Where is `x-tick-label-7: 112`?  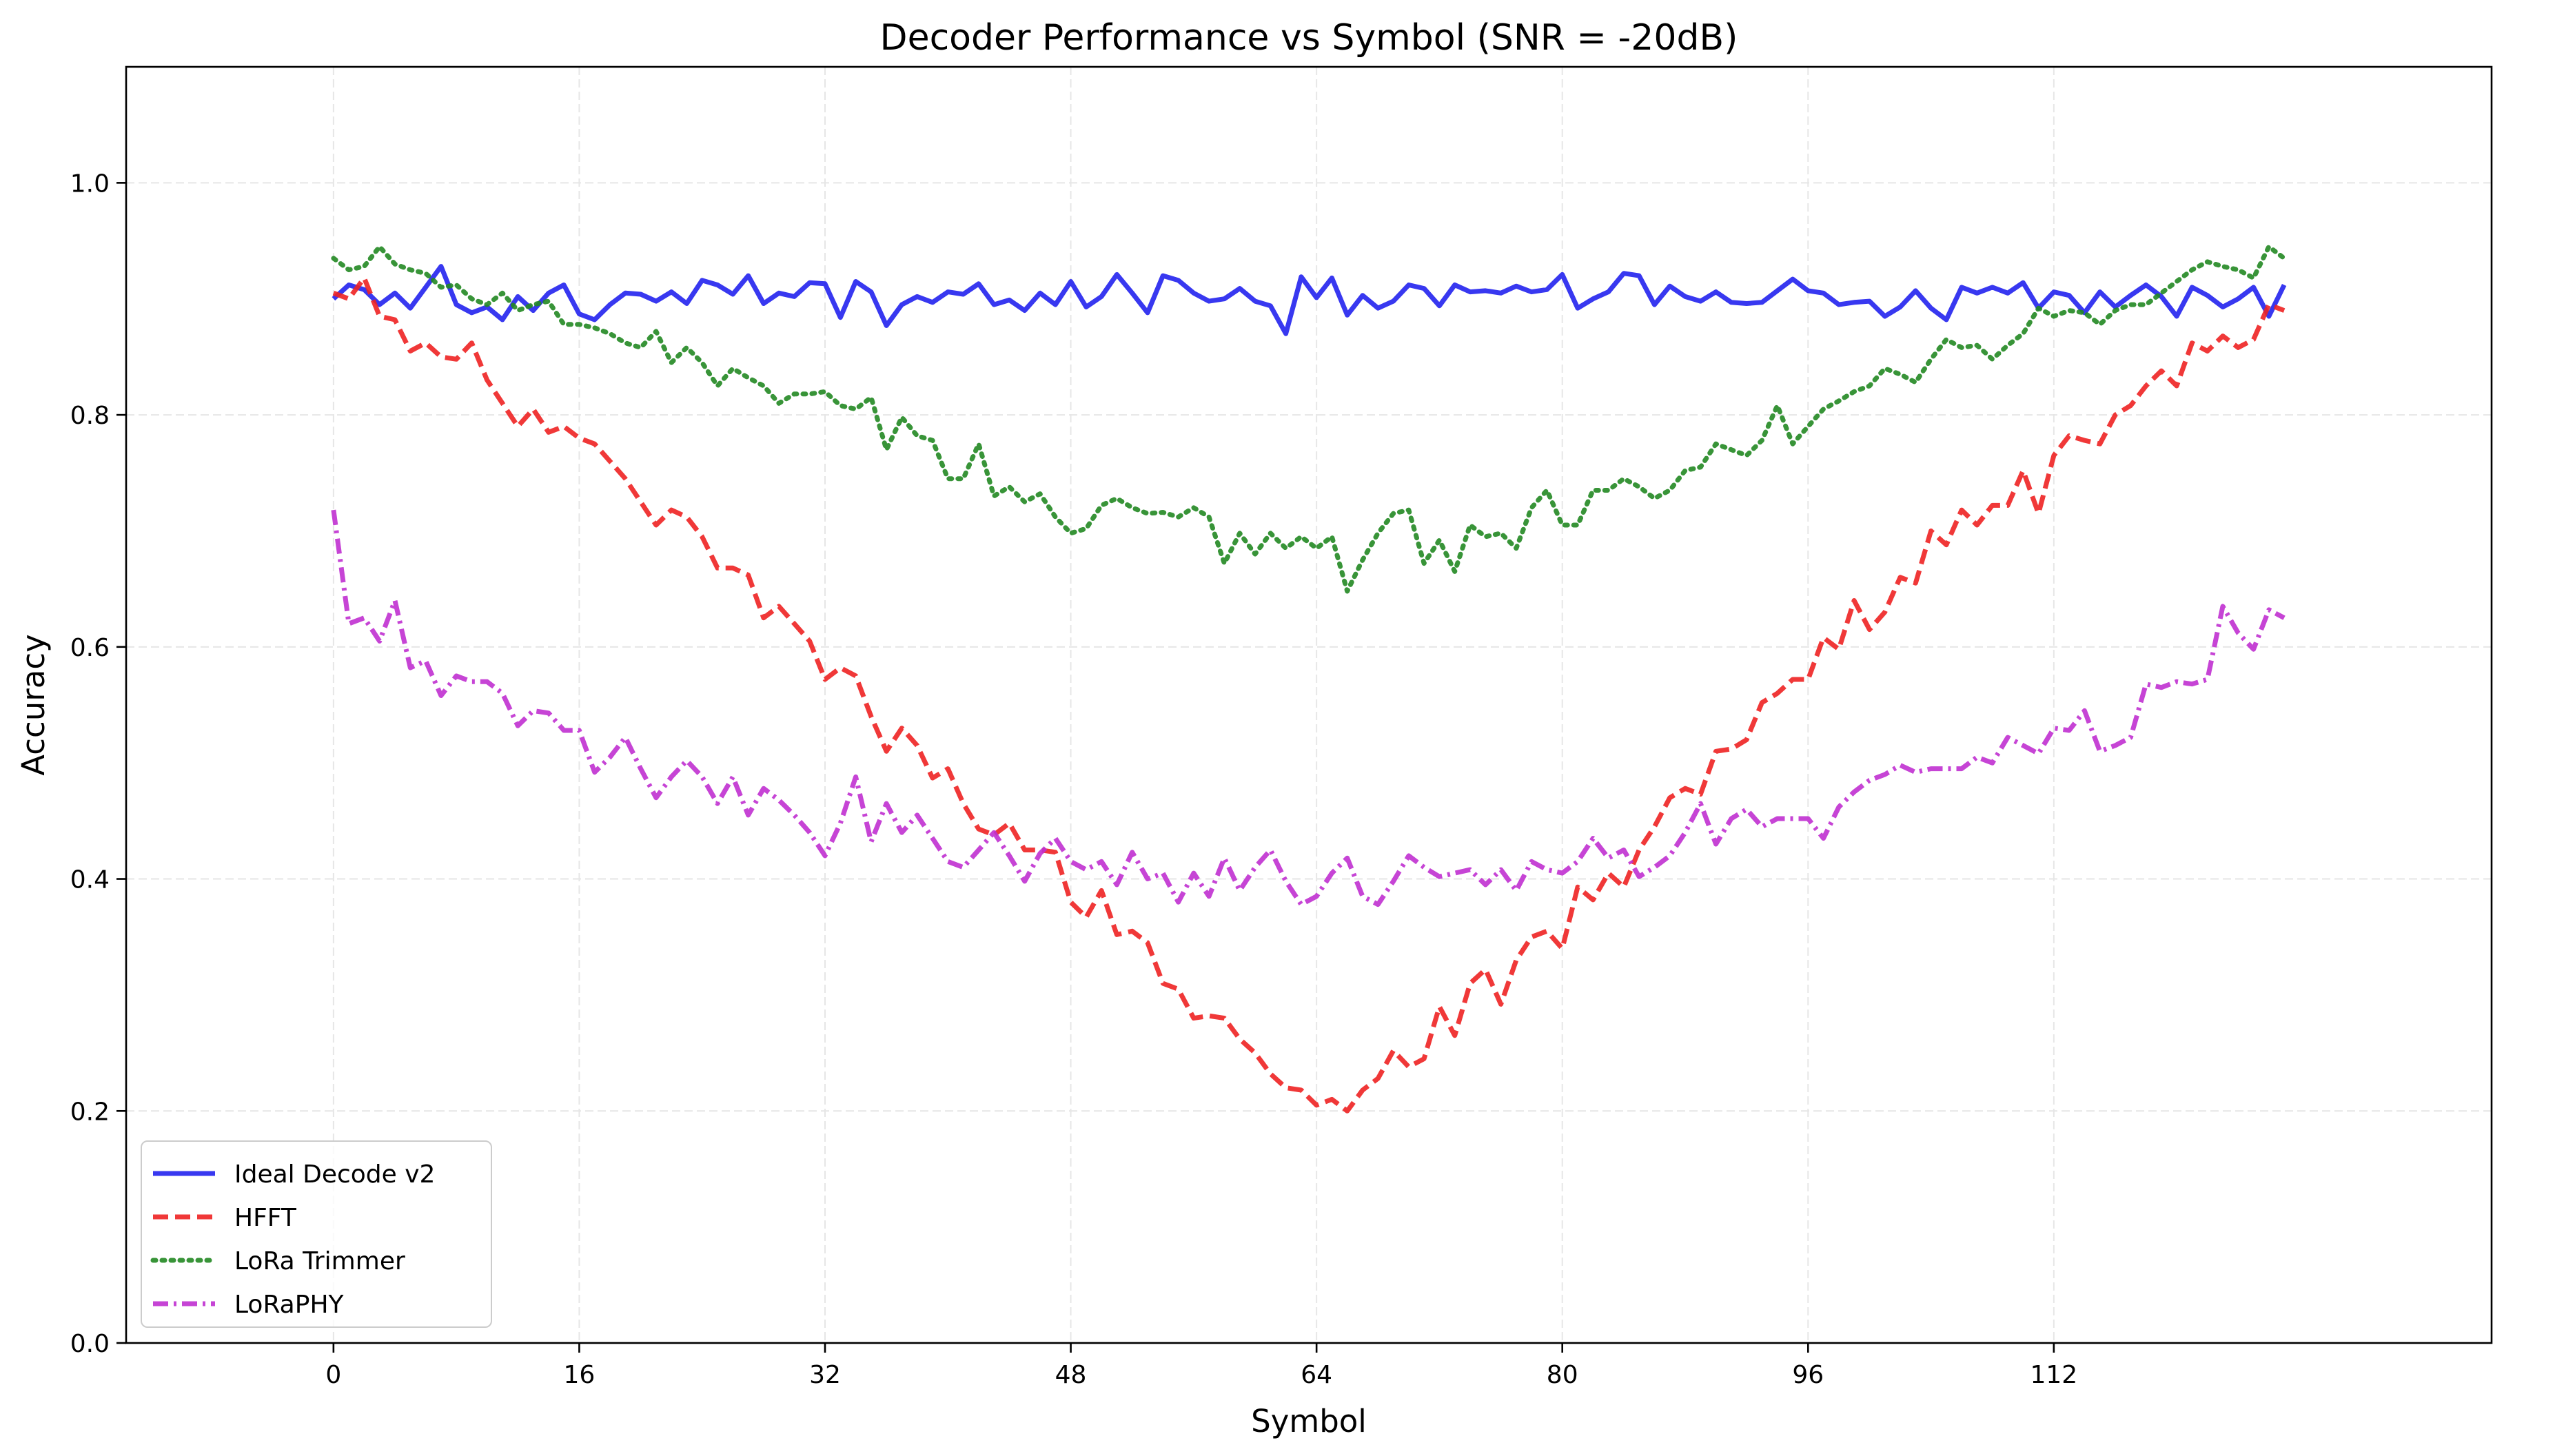
x-tick-label-7: 112 is located at coordinates (2053, 1375).